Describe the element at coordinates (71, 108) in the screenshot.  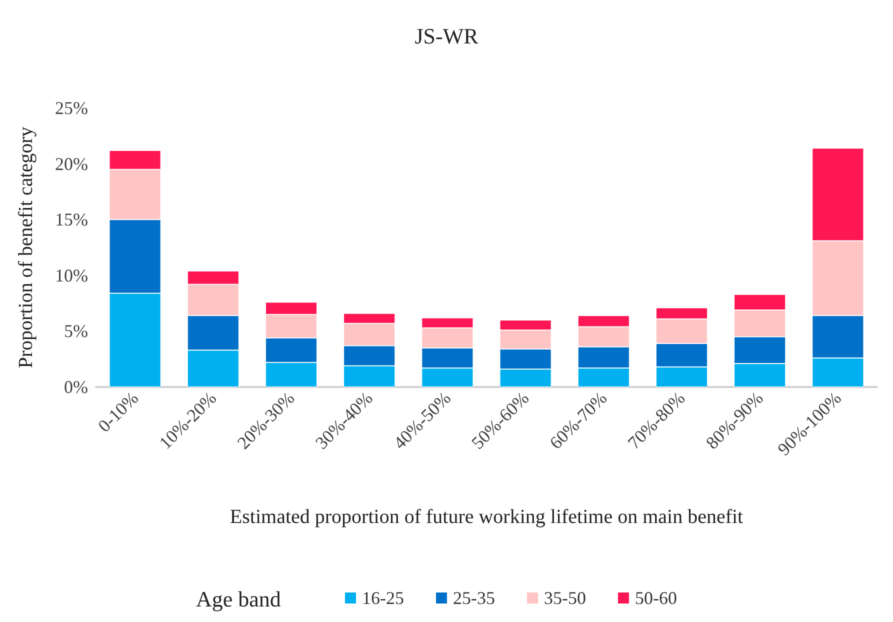
I see `y-tick-label: 25%` at that location.